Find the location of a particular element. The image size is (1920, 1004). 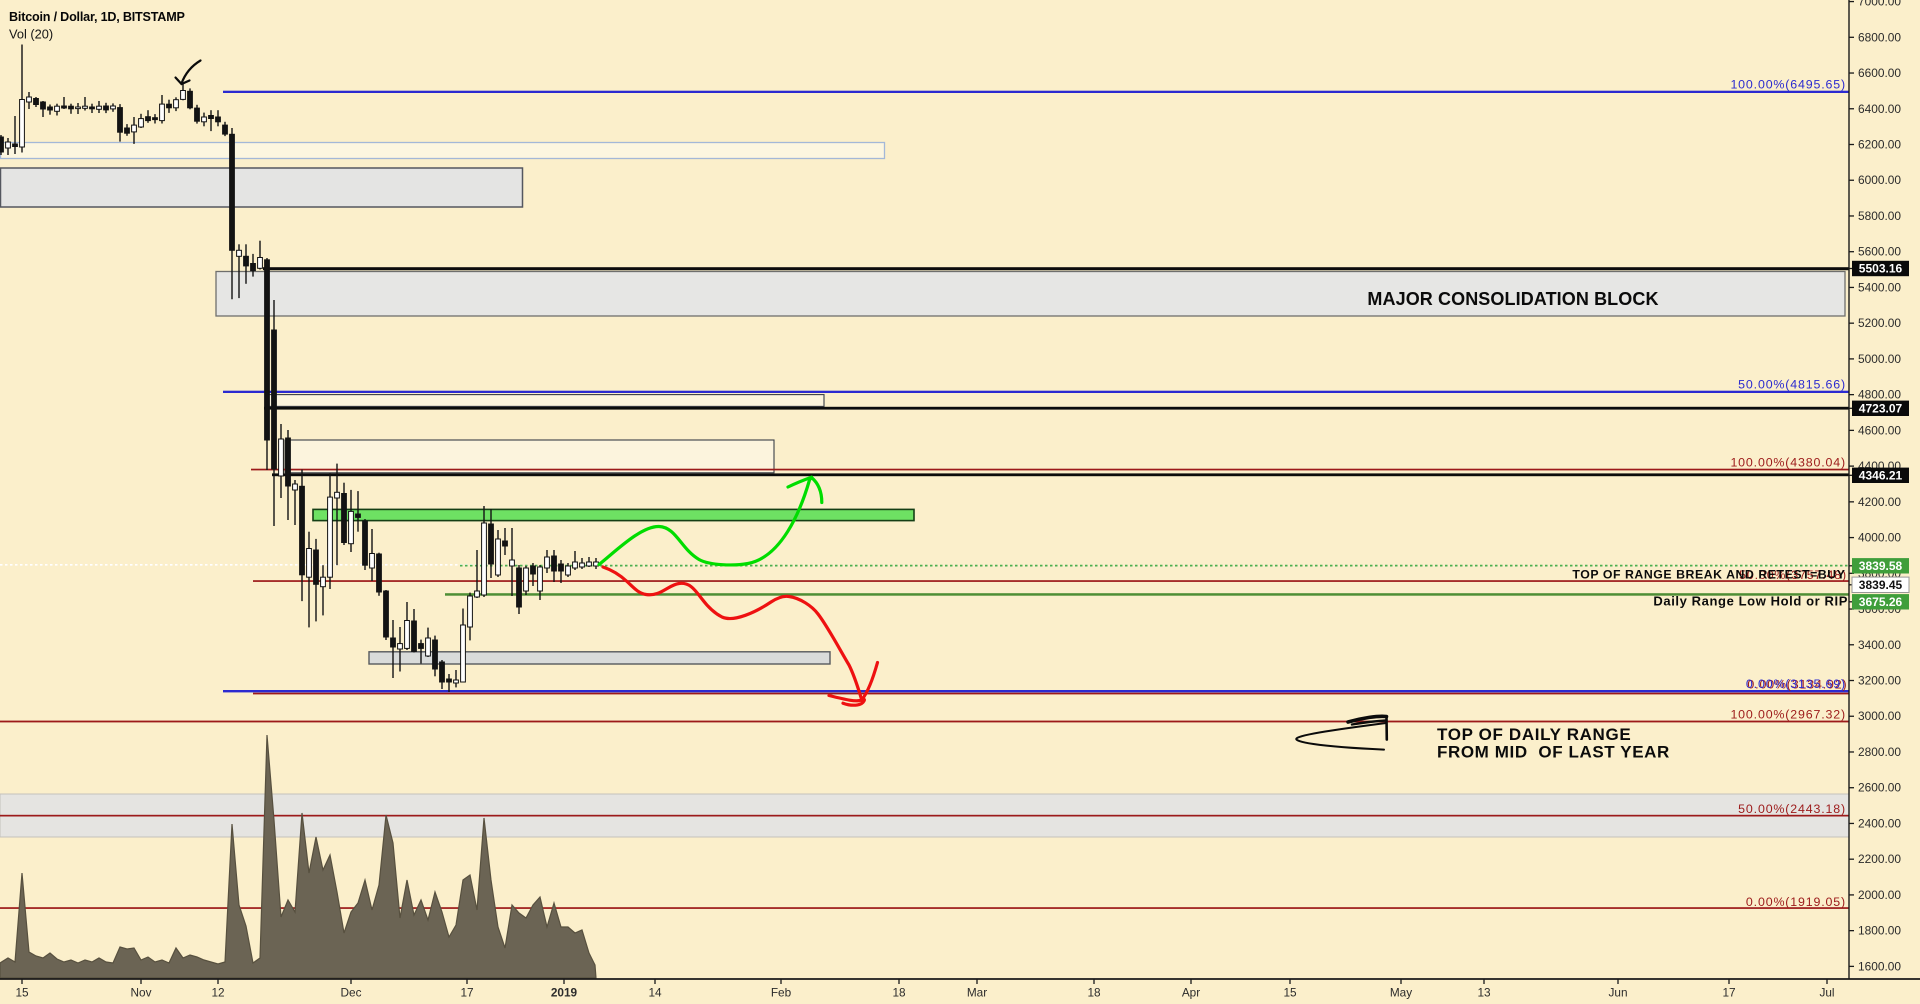

svg-text: 4200.00 is located at coordinates (1879, 502).